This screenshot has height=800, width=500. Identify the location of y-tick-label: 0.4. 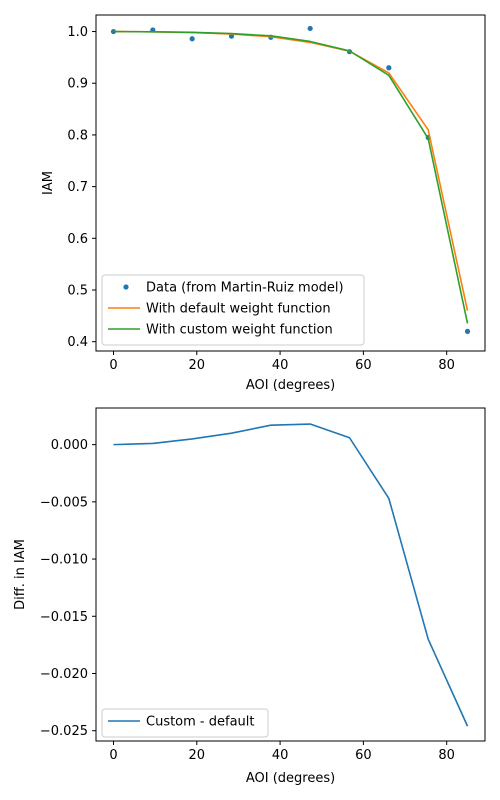
(77, 342).